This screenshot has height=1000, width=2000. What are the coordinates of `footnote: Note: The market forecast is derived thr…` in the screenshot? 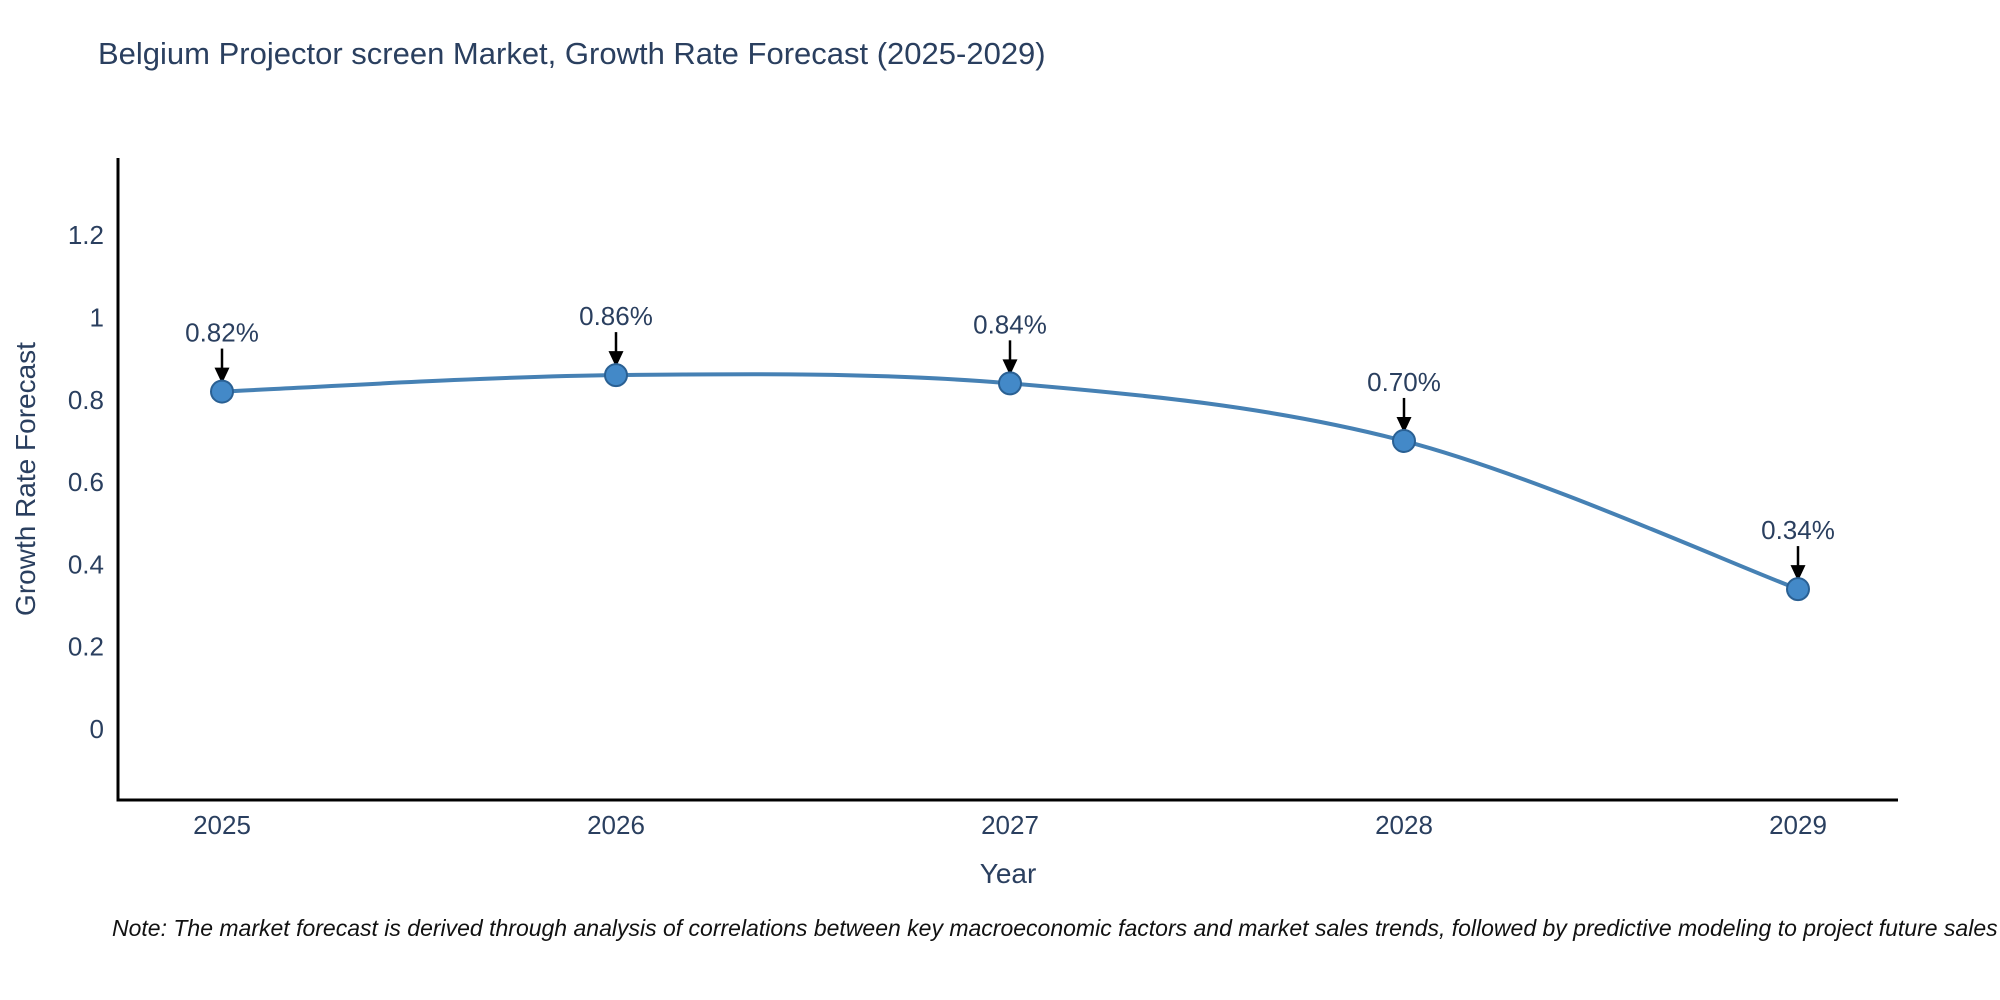 It's located at (1055, 928).